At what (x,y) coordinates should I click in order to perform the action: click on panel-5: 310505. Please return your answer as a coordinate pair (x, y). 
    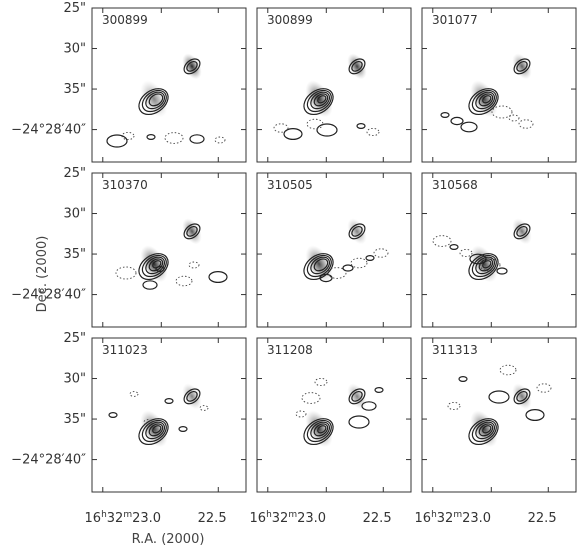
    Looking at the image, I should click on (334, 250).